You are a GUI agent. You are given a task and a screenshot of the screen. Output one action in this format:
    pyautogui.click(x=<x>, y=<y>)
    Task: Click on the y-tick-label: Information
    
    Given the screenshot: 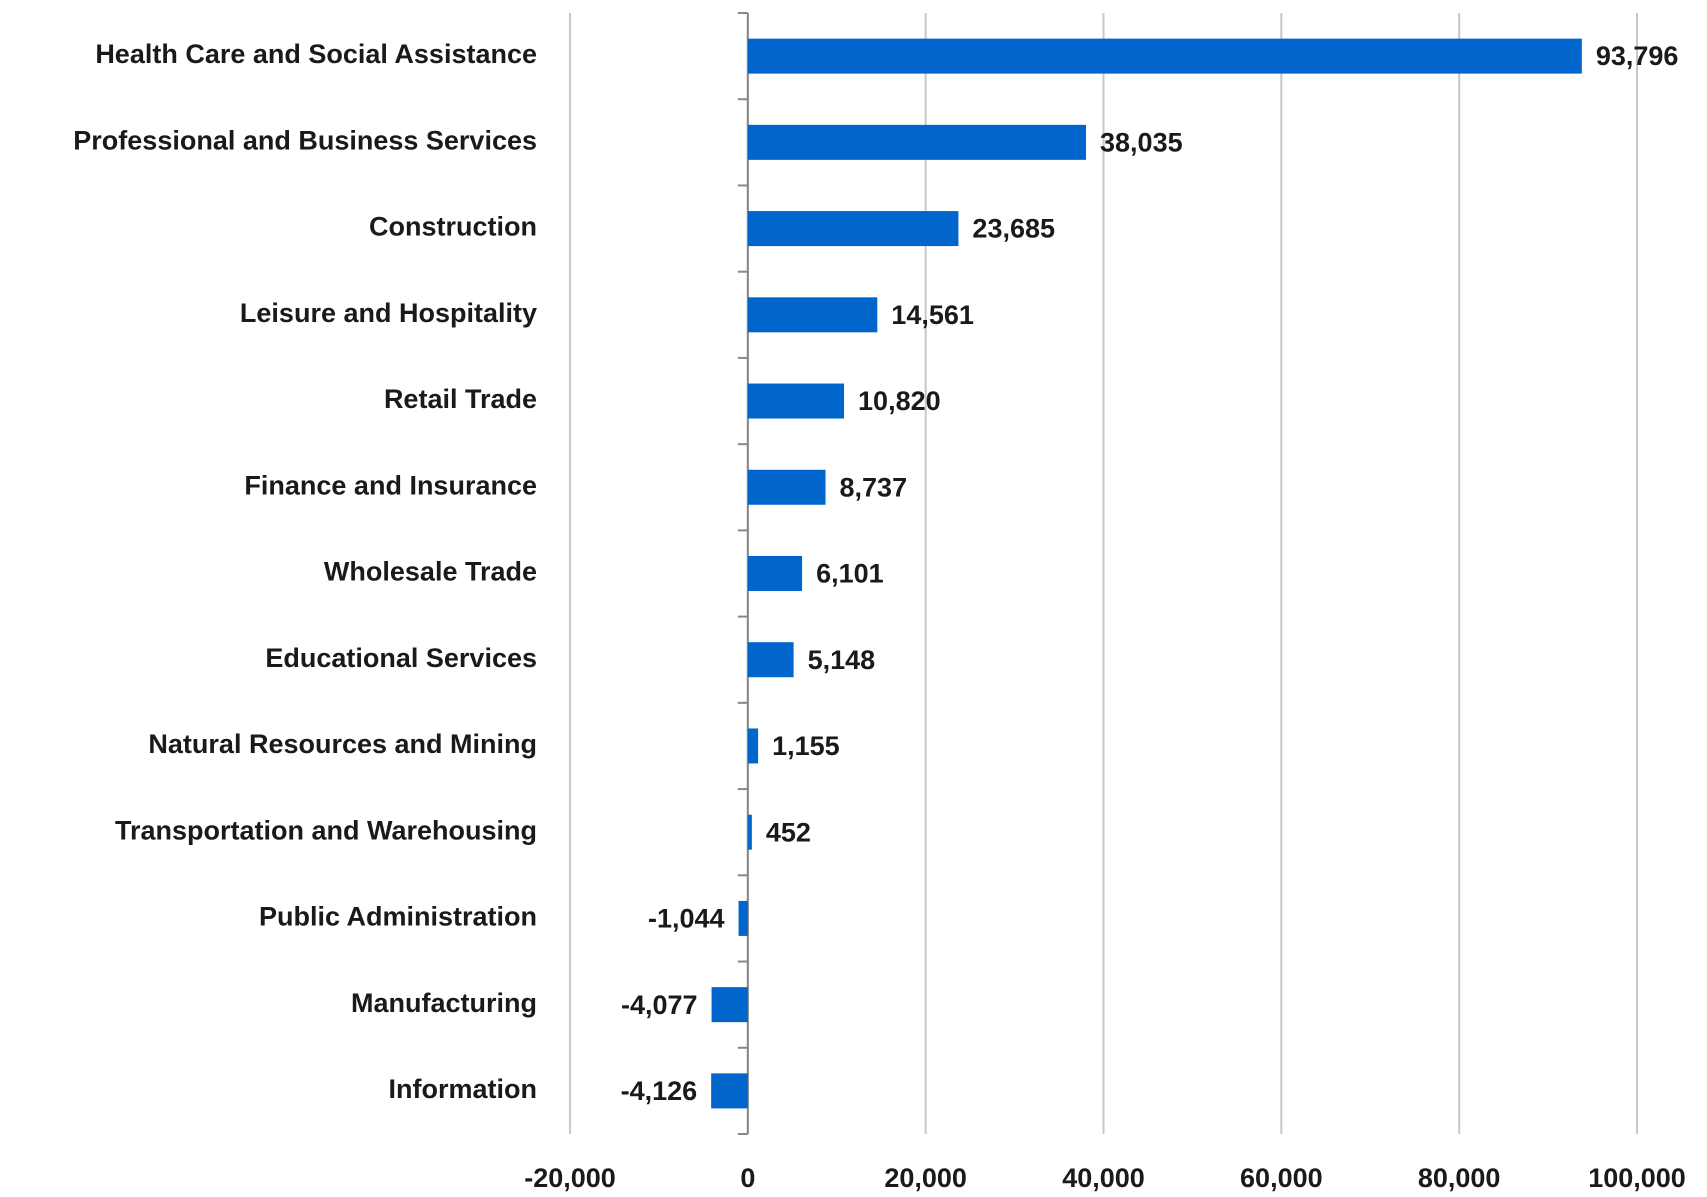 What is the action you would take?
    pyautogui.click(x=463, y=1089)
    